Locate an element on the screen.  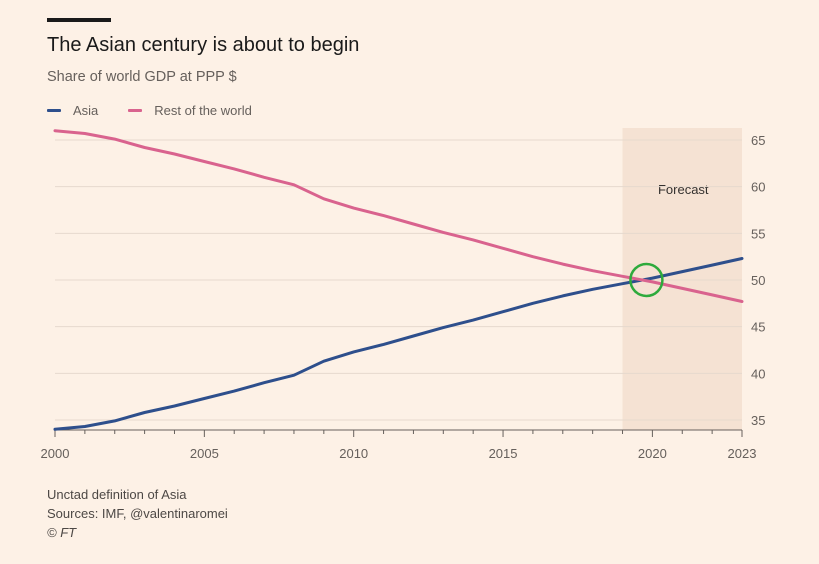
x-tick-label-2010: 2010 is located at coordinates (353, 453).